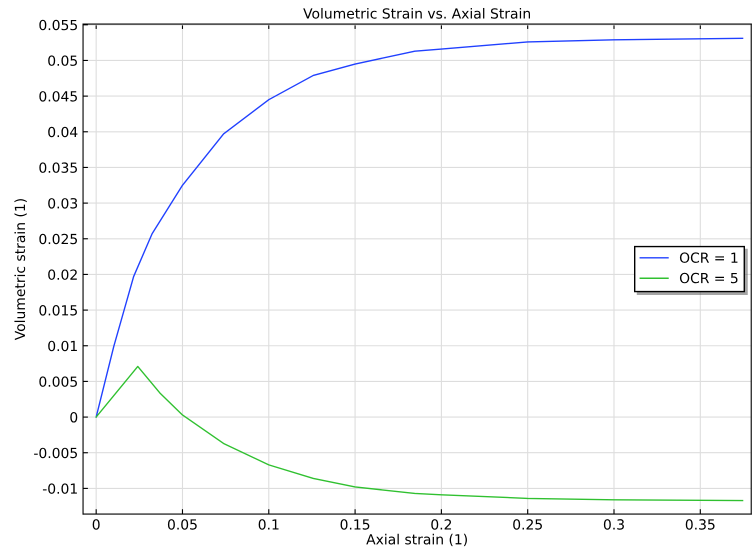 This screenshot has width=755, height=560. What do you see at coordinates (355, 524) in the screenshot?
I see `x-tick-label: 0.15` at bounding box center [355, 524].